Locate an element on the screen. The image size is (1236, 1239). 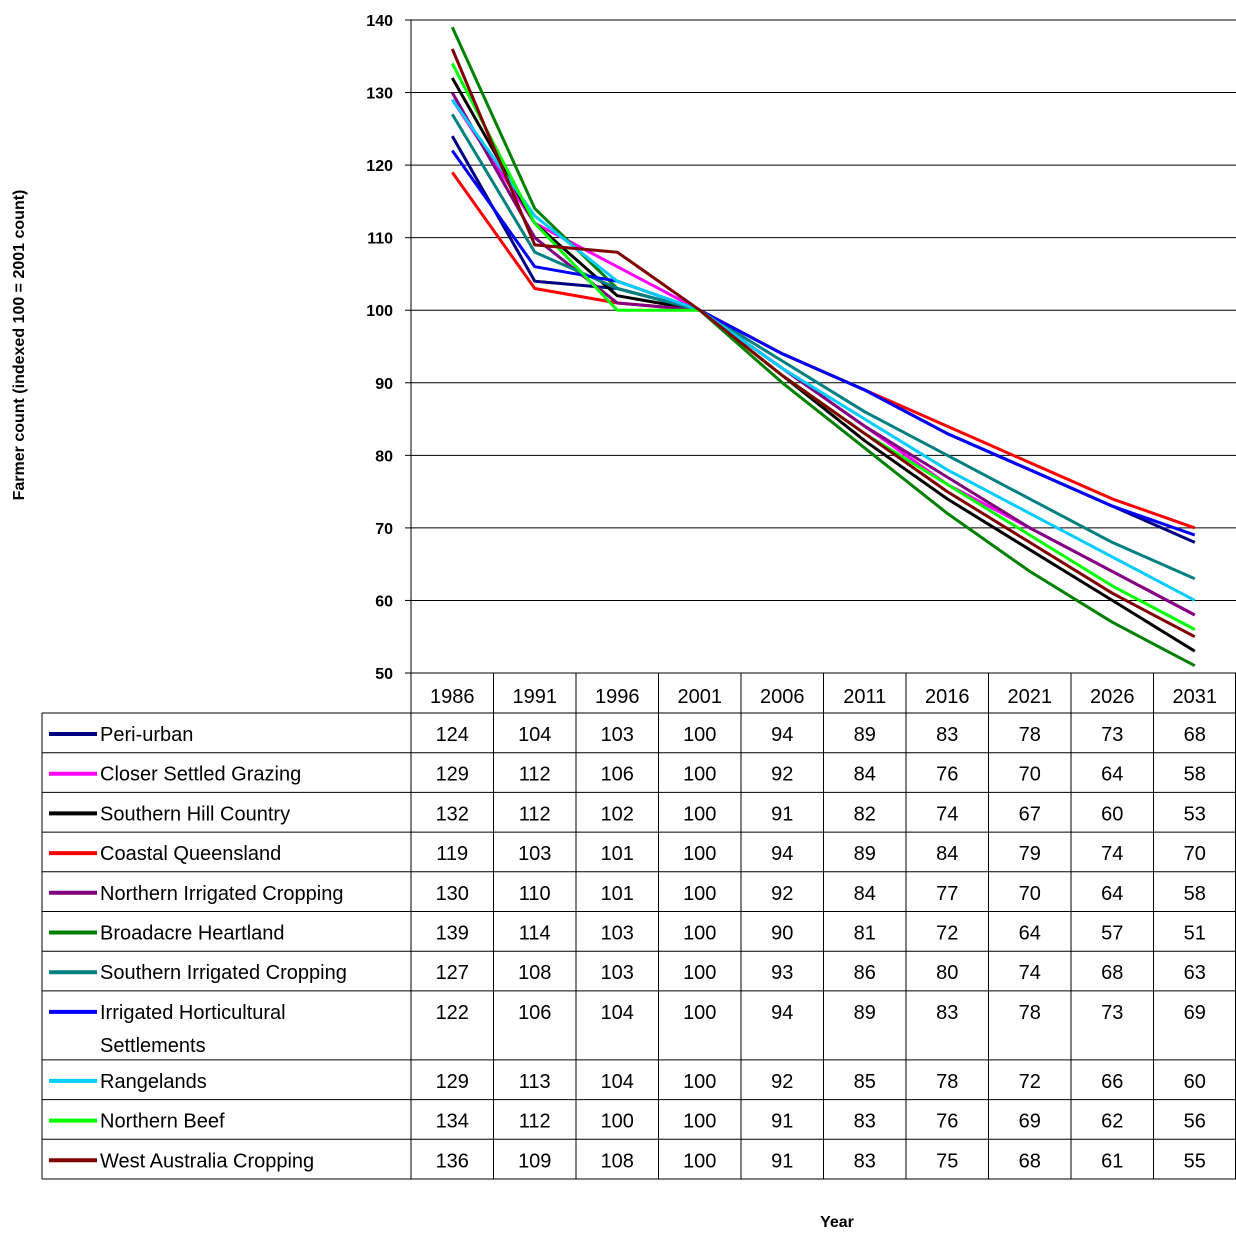
legend-label: Irrigated Horticultural is located at coordinates (193, 1013).